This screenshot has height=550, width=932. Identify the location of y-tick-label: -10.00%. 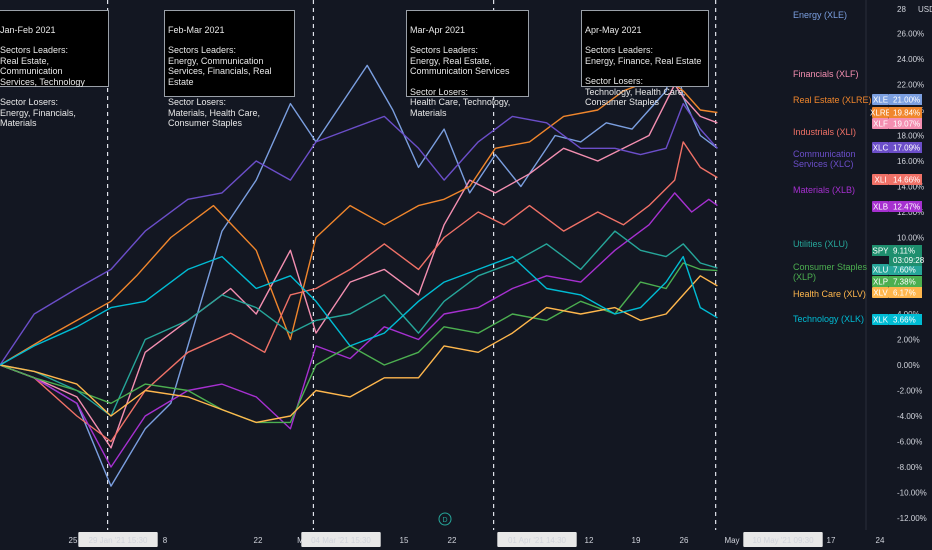
(912, 493).